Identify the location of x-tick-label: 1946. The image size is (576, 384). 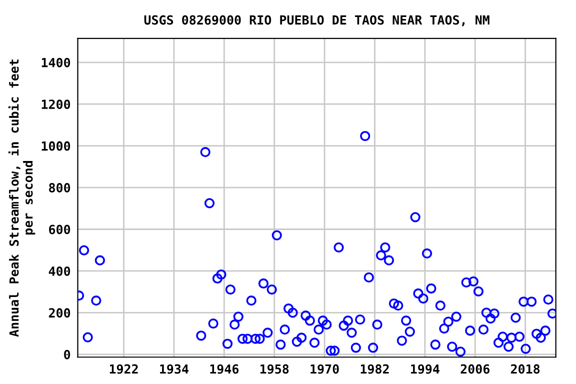
(224, 369).